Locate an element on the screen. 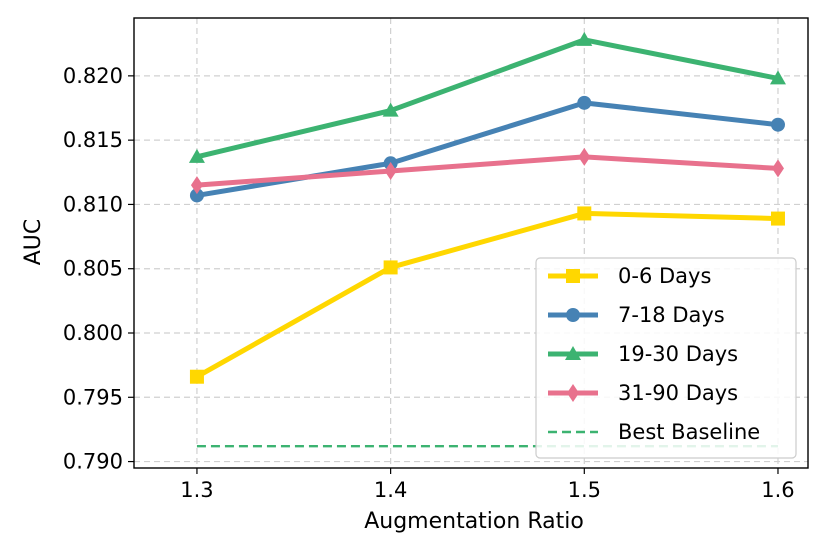 This screenshot has width=830, height=554. y-tick-label: 0.815 is located at coordinates (93, 140).